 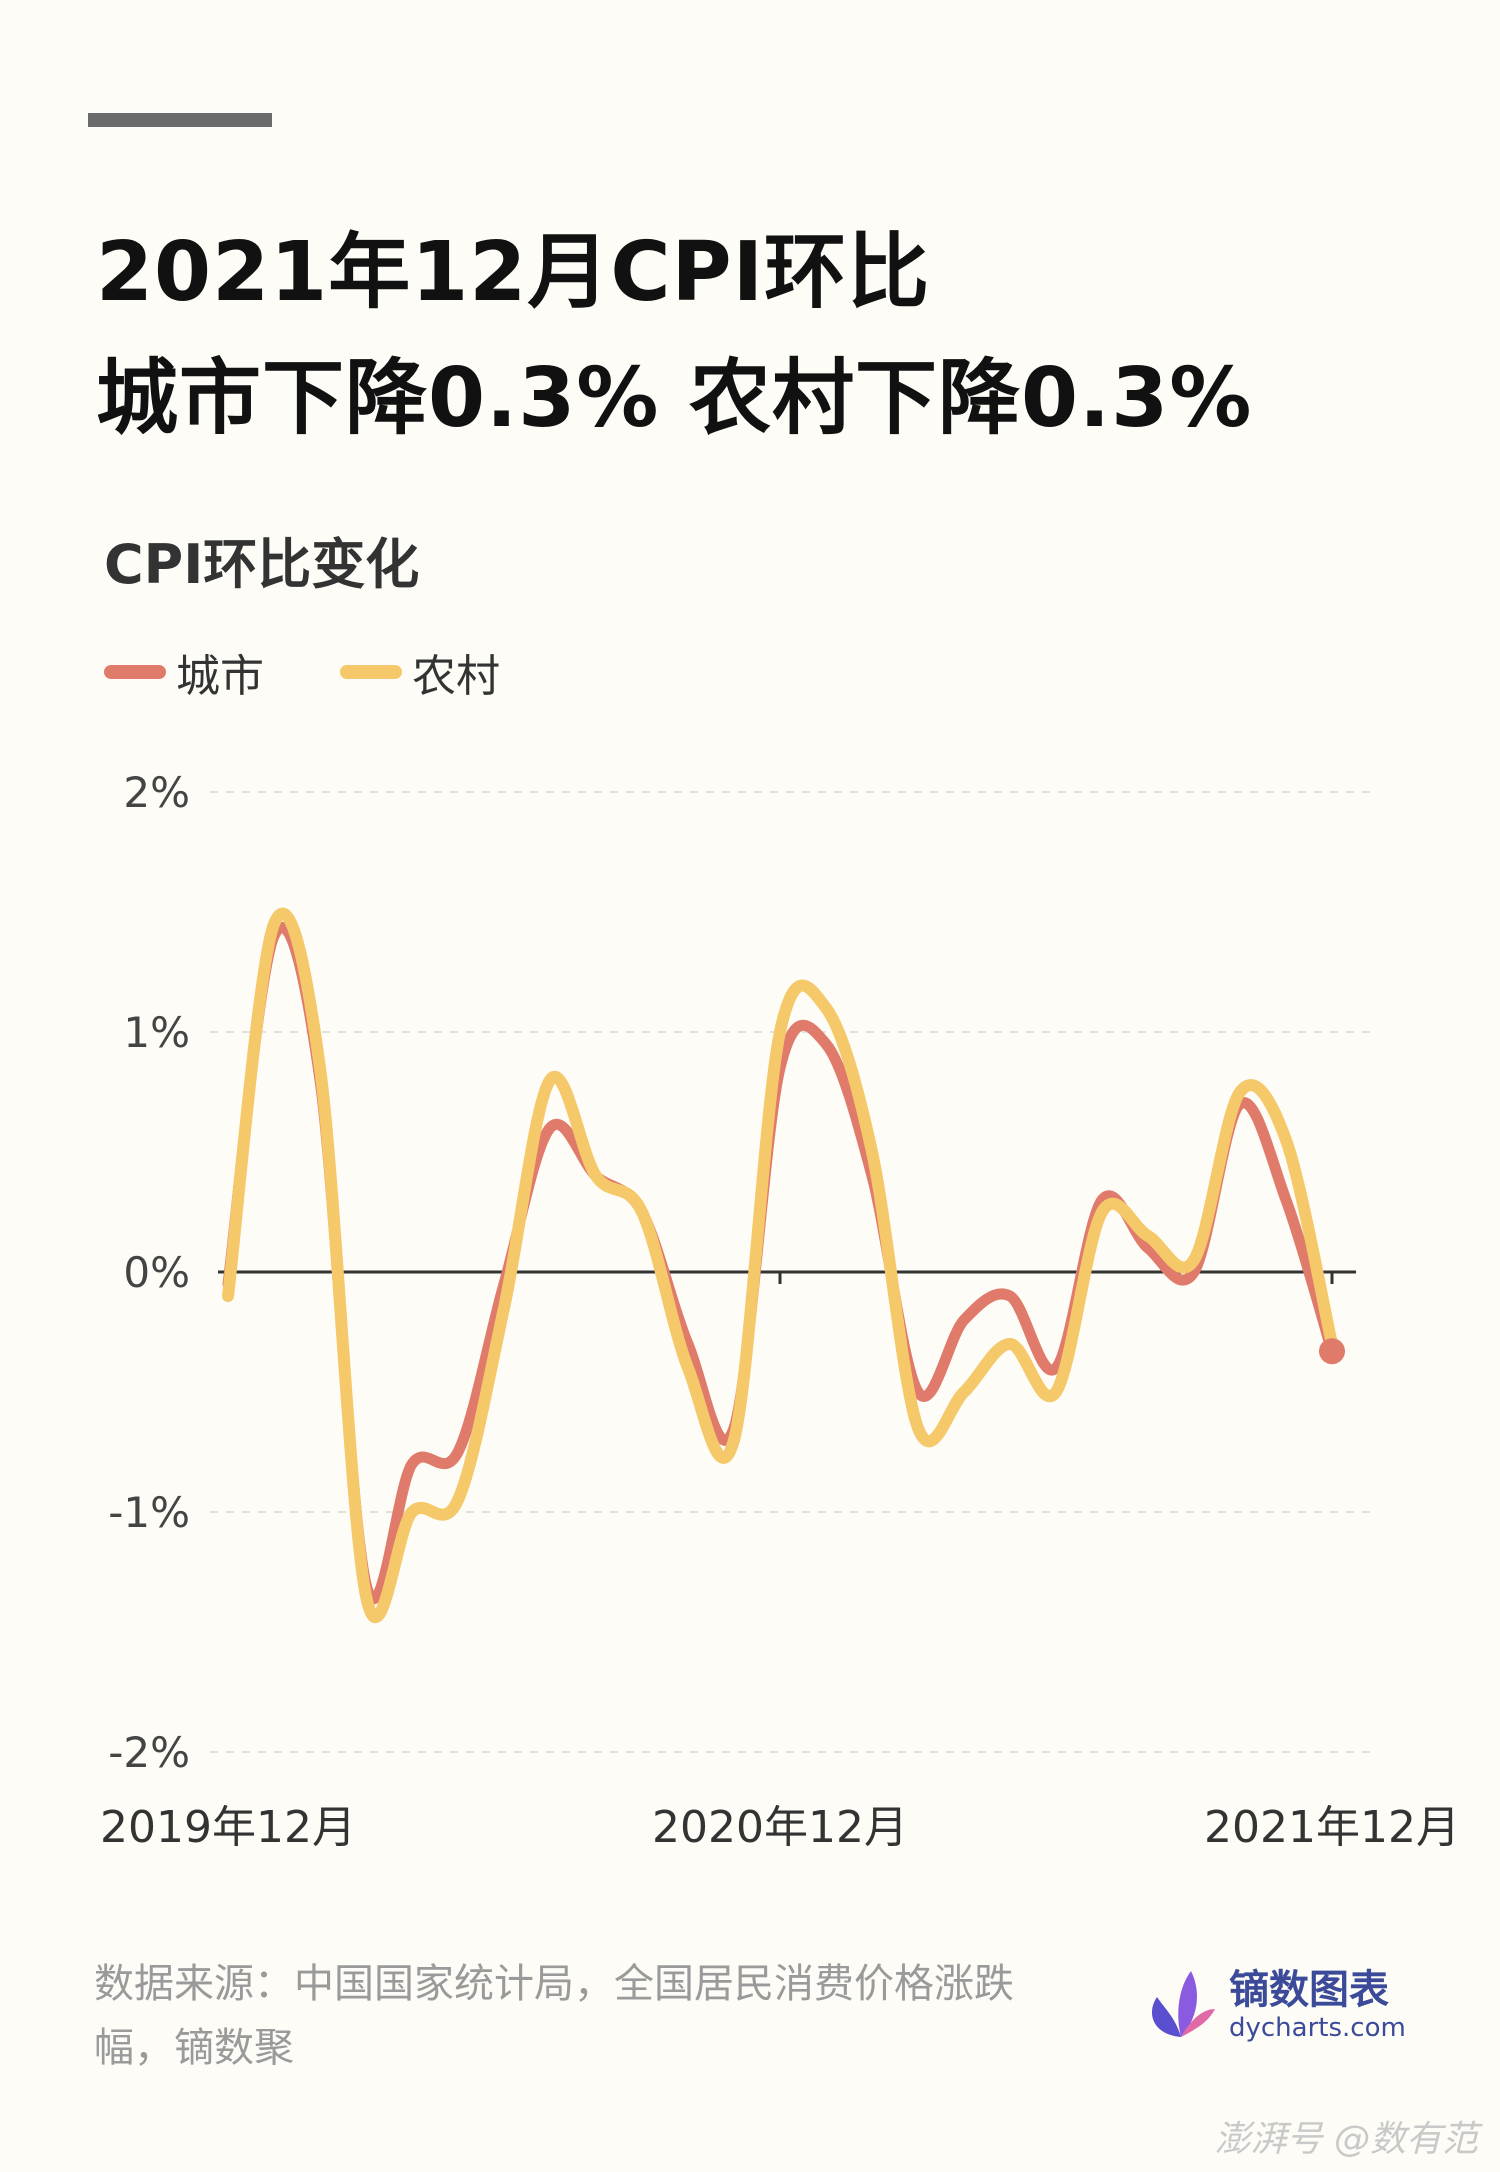 I want to click on brand-name: 镝数图表, so click(x=1309, y=1989).